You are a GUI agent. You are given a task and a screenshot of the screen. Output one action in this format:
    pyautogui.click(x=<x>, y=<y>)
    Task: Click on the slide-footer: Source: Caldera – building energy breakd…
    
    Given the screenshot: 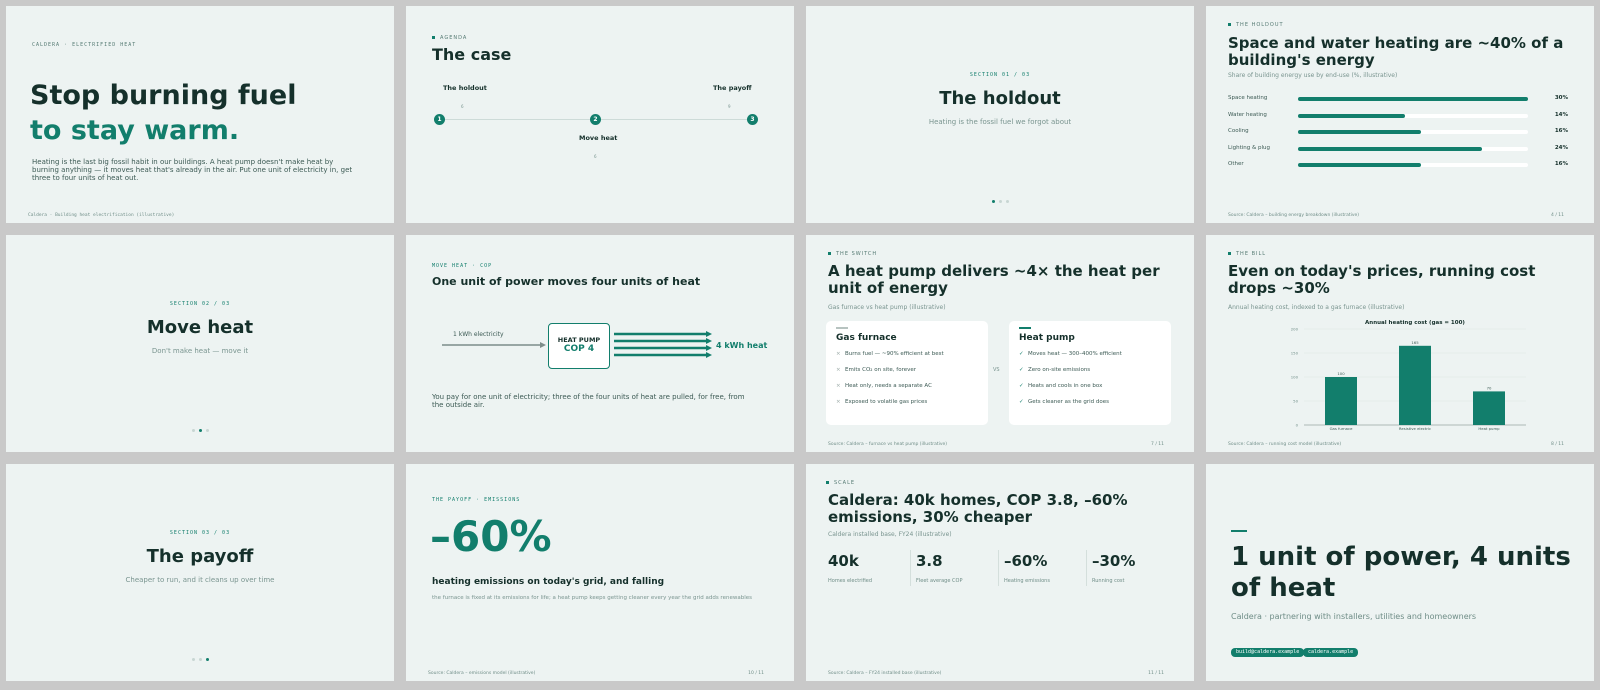 What is the action you would take?
    pyautogui.click(x=1294, y=215)
    